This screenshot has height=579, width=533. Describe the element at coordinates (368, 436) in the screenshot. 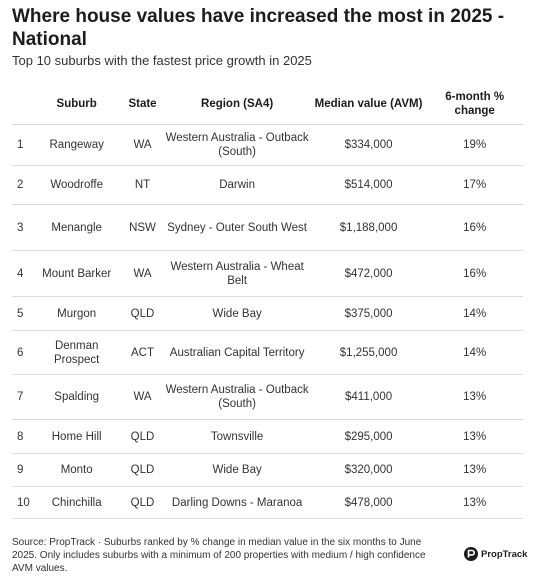

I see `cell-median-value: $295,000` at that location.